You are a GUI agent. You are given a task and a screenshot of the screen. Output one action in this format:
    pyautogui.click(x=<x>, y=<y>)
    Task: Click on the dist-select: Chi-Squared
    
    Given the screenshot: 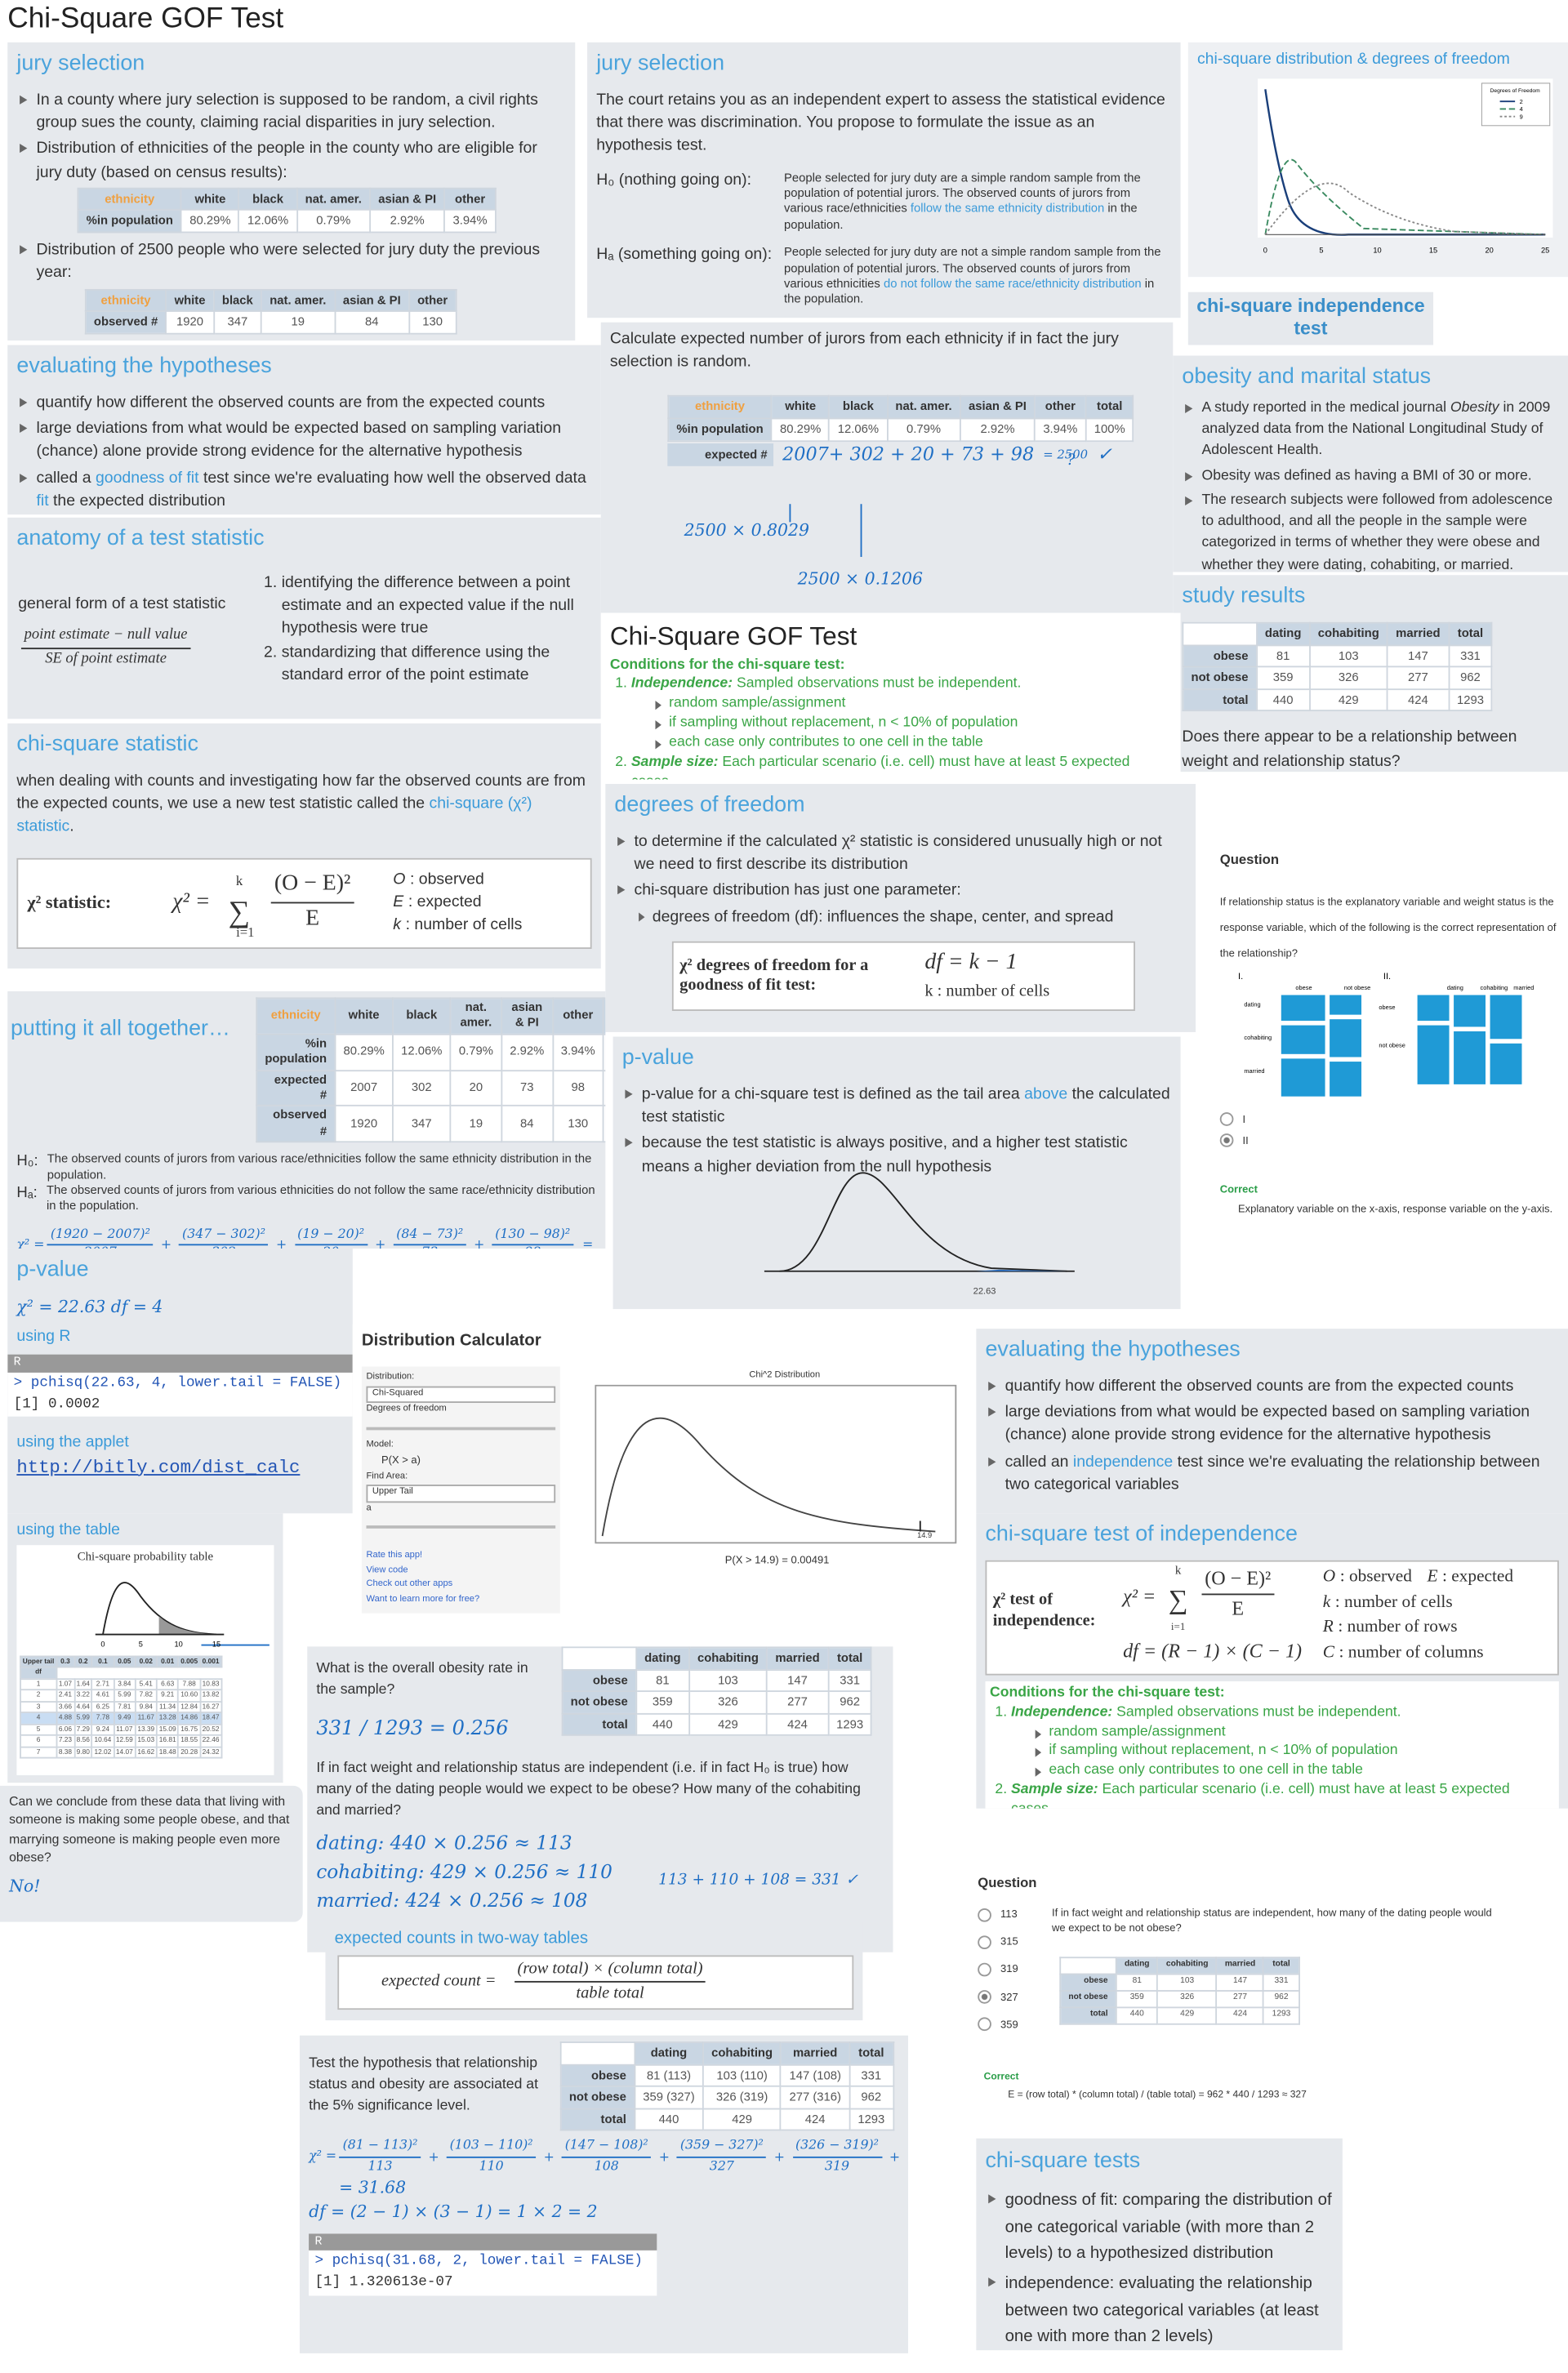 What is the action you would take?
    pyautogui.click(x=461, y=1395)
    